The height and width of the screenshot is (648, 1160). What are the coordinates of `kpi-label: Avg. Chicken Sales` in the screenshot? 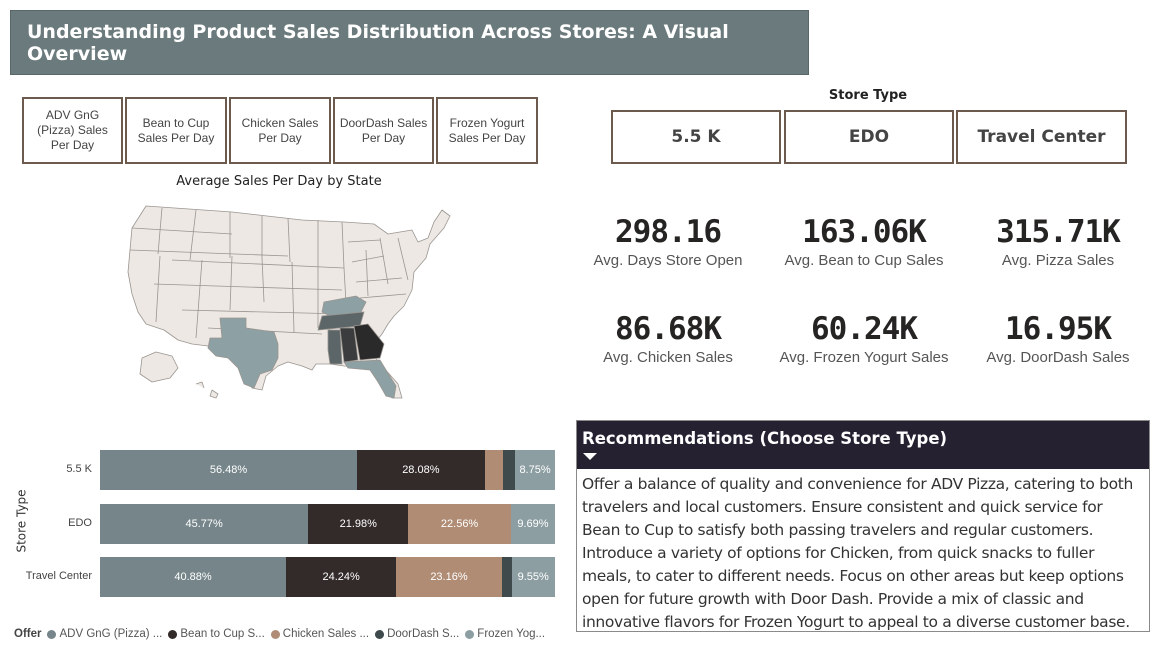 It's located at (668, 357).